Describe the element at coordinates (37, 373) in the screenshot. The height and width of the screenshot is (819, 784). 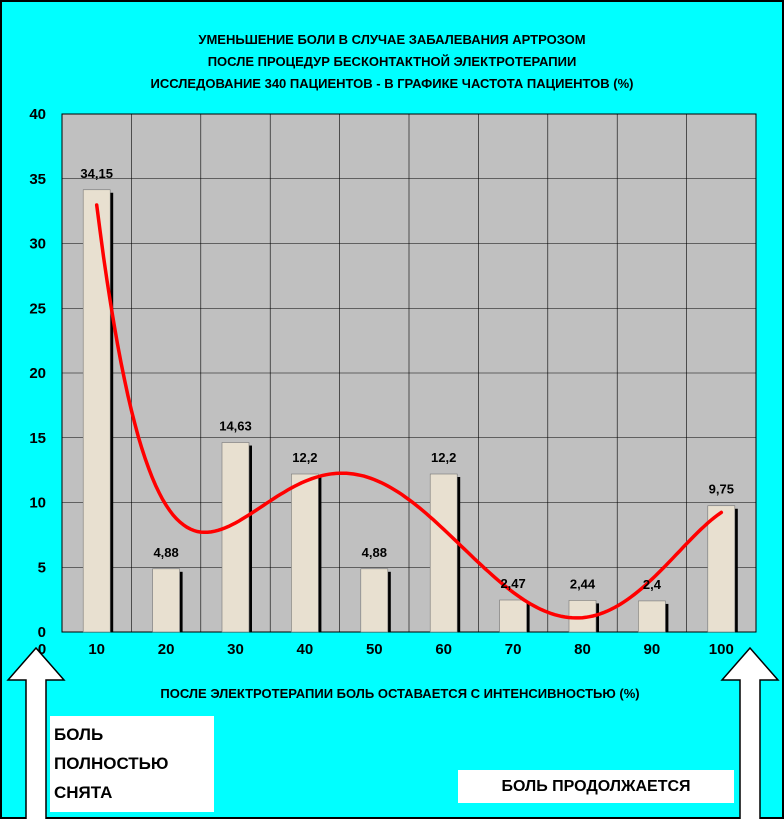
I see `y-tick-label: 20` at that location.